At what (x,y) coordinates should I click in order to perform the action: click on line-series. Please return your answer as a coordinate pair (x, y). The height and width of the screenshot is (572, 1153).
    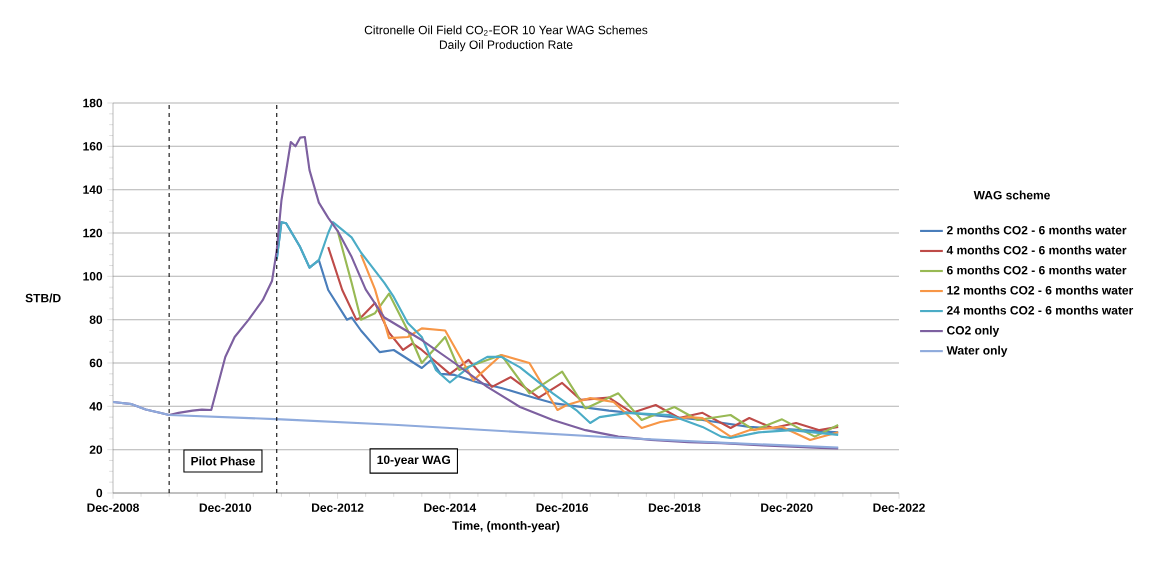
    Looking at the image, I should click on (476, 424).